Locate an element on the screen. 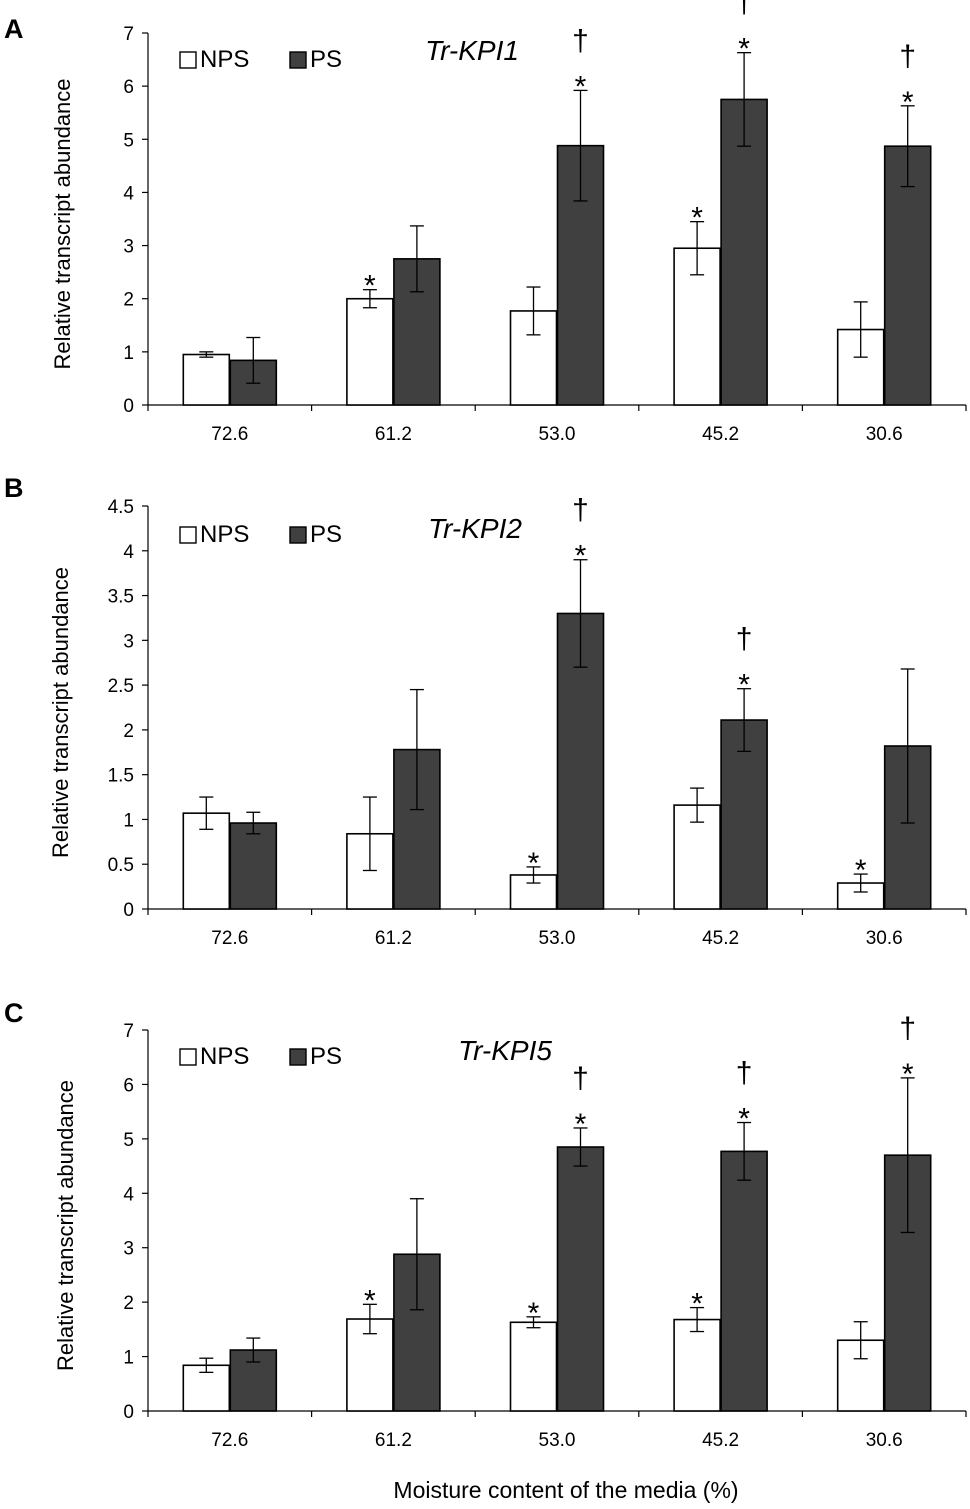 Image resolution: width=970 pixels, height=1509 pixels. y-tick-label: 2.5 is located at coordinates (121, 686).